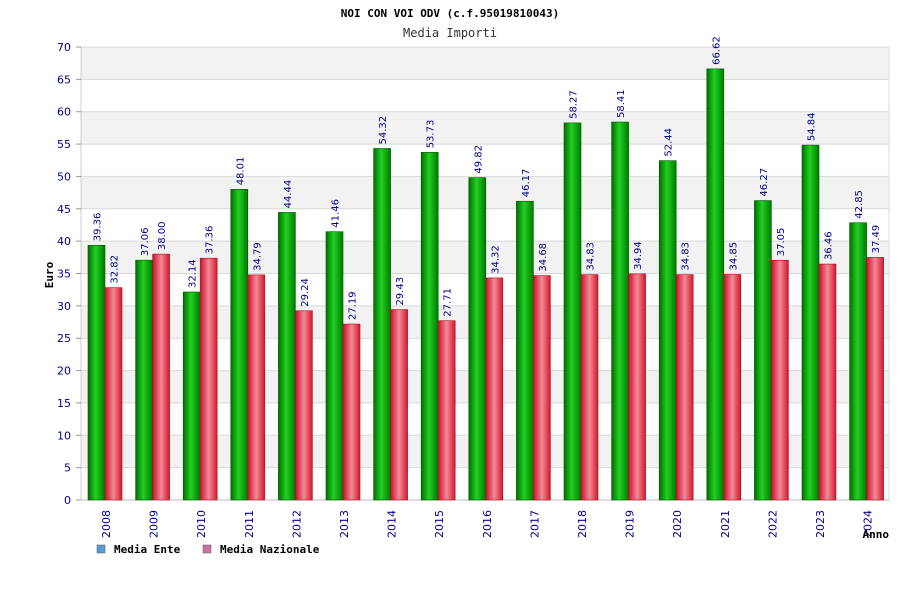 This screenshot has height=600, width=900. What do you see at coordinates (450, 13) in the screenshot?
I see `chart-title: NOI CON VOI ODV (c.f.95019810043)` at bounding box center [450, 13].